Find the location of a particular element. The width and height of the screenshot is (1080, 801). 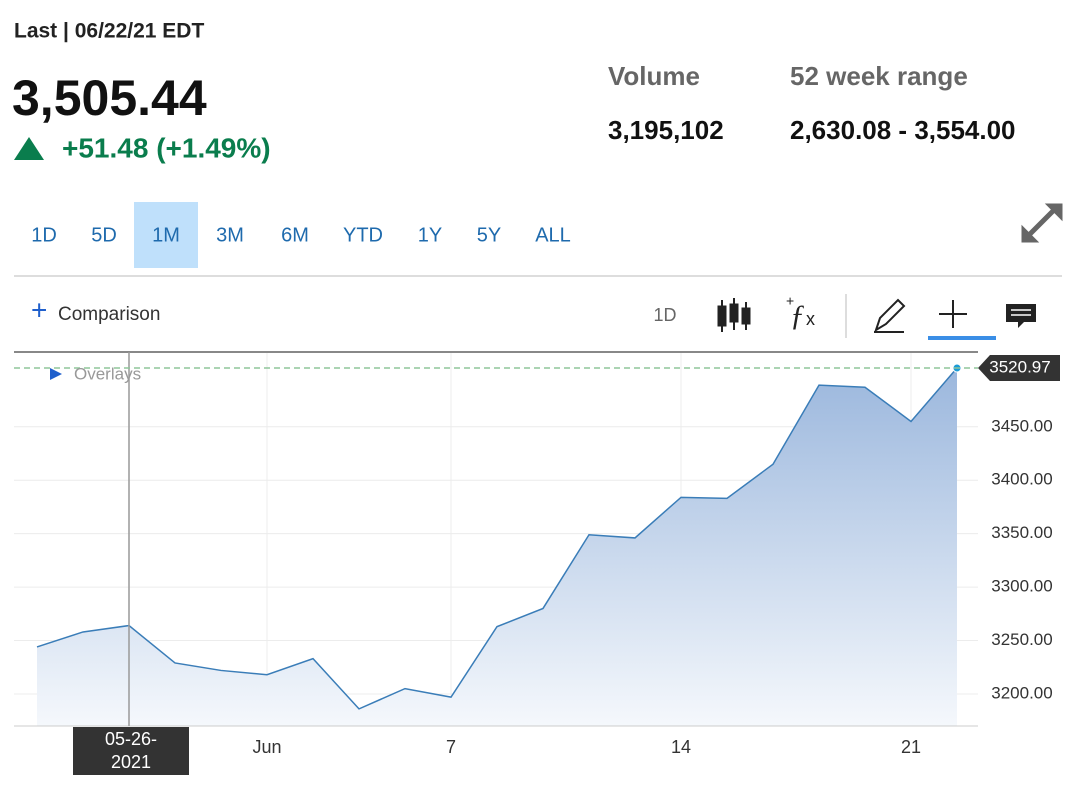

y-tick-label: 3200.00 is located at coordinates (1021, 692).